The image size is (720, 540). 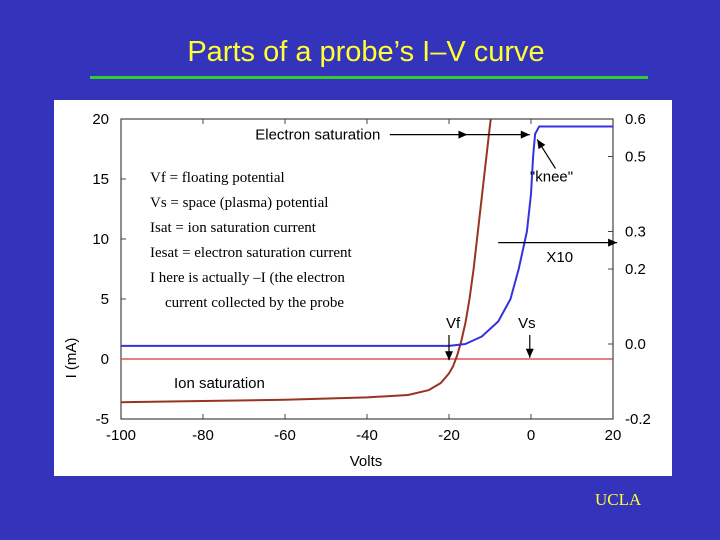 What do you see at coordinates (428, 134) in the screenshot?
I see `electron-saturation-arrow-left` at bounding box center [428, 134].